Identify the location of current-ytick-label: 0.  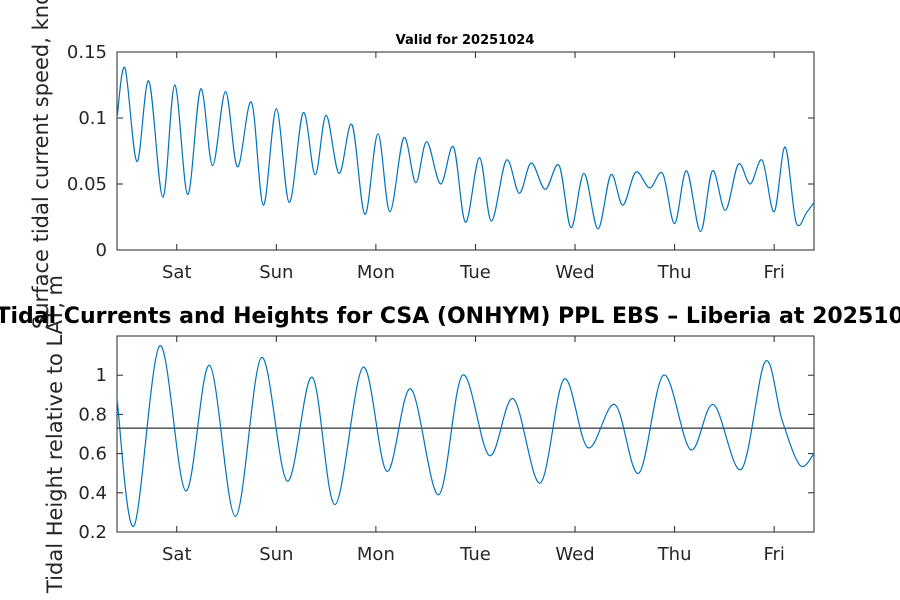
(101, 250).